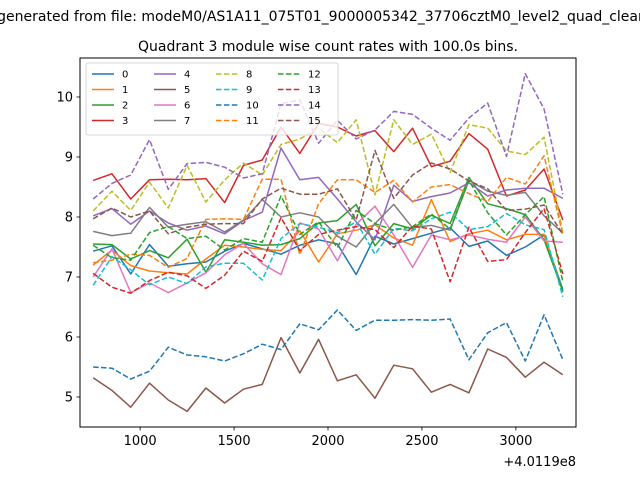 The image size is (640, 480). What do you see at coordinates (515, 441) in the screenshot?
I see `x-tick-label: 3000` at bounding box center [515, 441].